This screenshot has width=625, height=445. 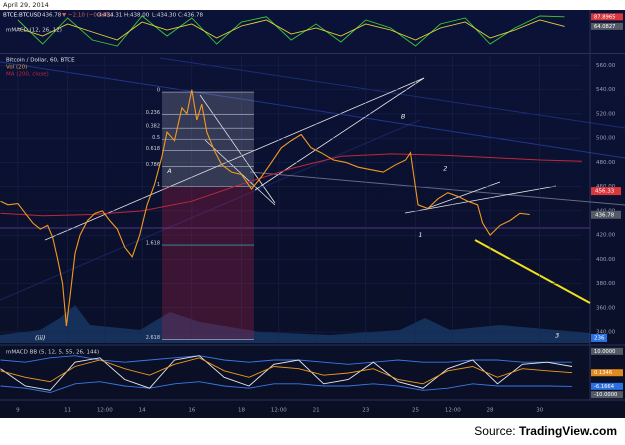 What do you see at coordinates (27, 75) in the screenshot?
I see `legend-ma: MA (200, close)` at bounding box center [27, 75].